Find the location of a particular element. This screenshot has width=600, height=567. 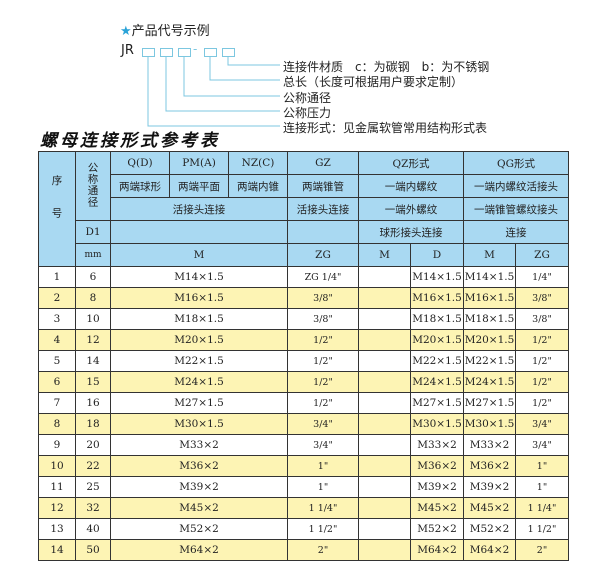

cell-m: M16×1.5 is located at coordinates (199, 298).